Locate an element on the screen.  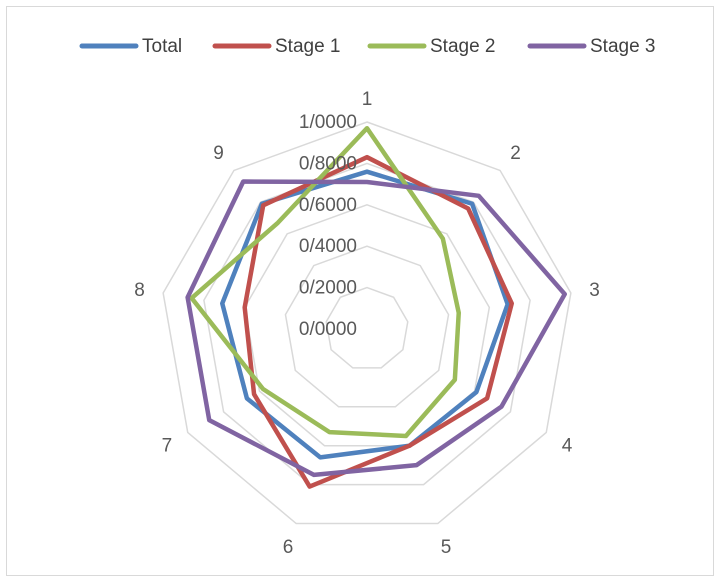
category-label: 6 is located at coordinates (288, 547).